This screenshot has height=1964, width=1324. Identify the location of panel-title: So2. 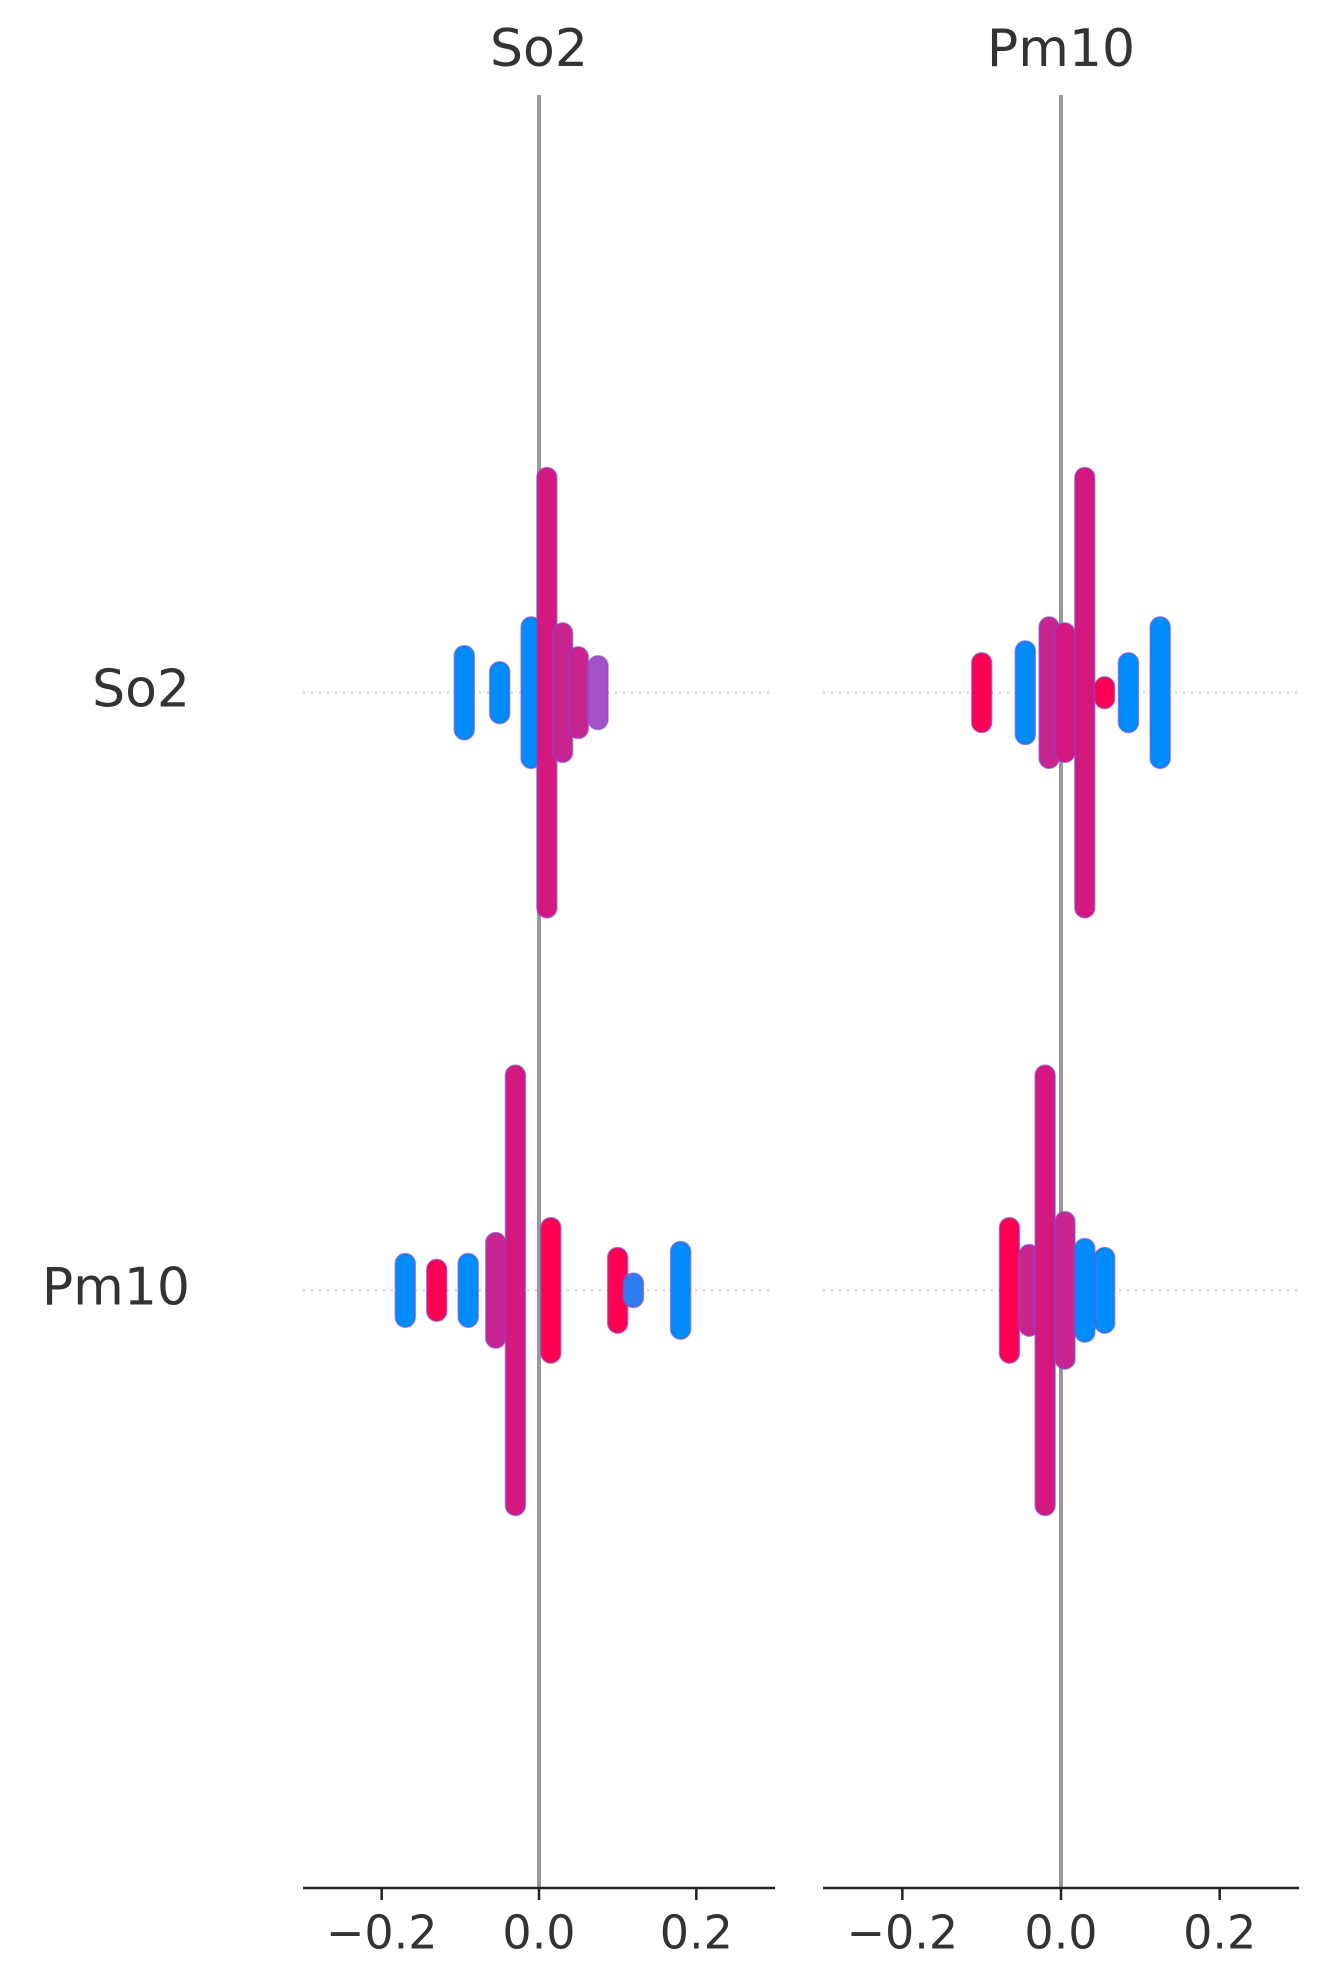
(539, 49).